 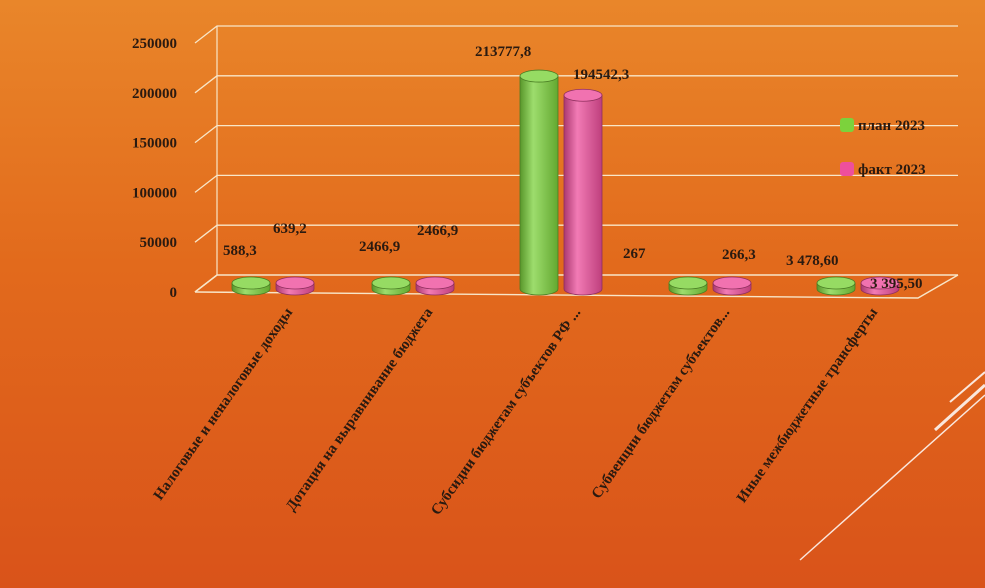 I want to click on y-tick-label: 250000, so click(x=154, y=44).